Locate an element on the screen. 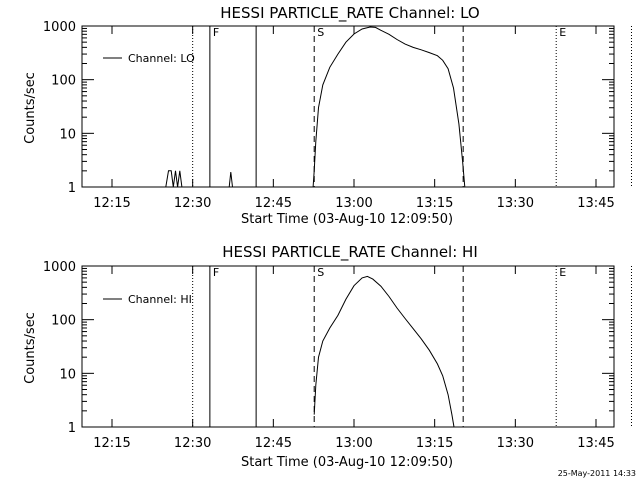  legend-label: Channel: LO is located at coordinates (161, 58).